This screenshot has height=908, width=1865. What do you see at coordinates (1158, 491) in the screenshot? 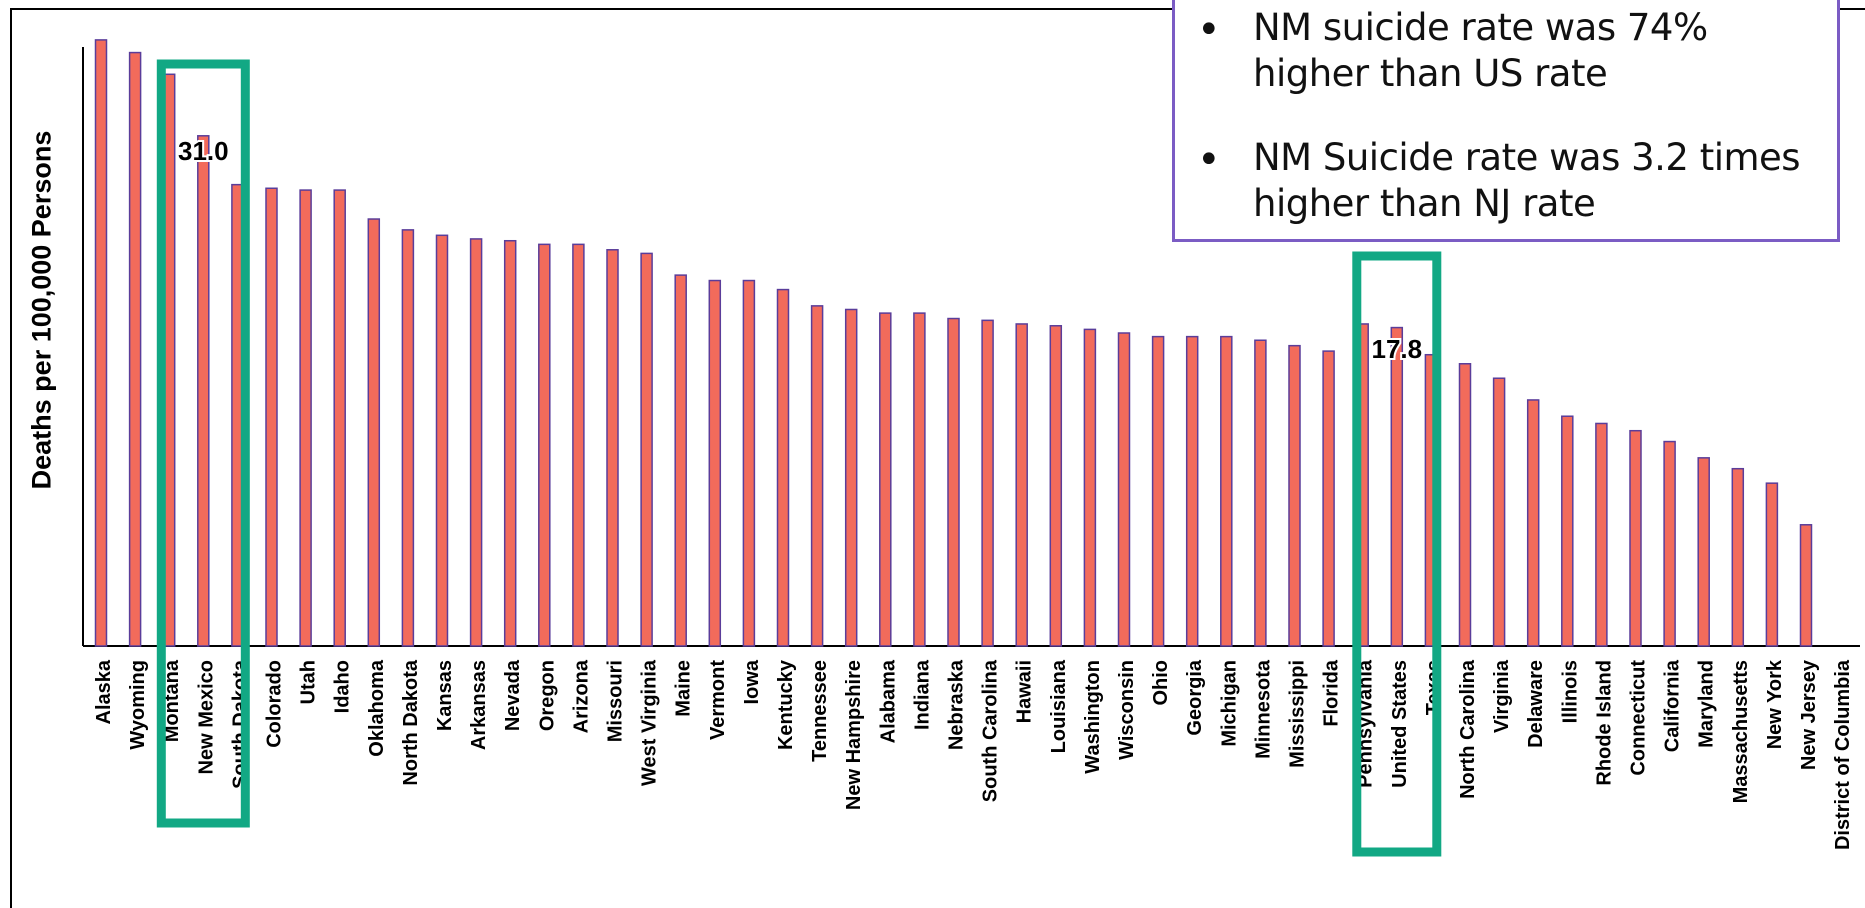
I see `bar-ohio` at bounding box center [1158, 491].